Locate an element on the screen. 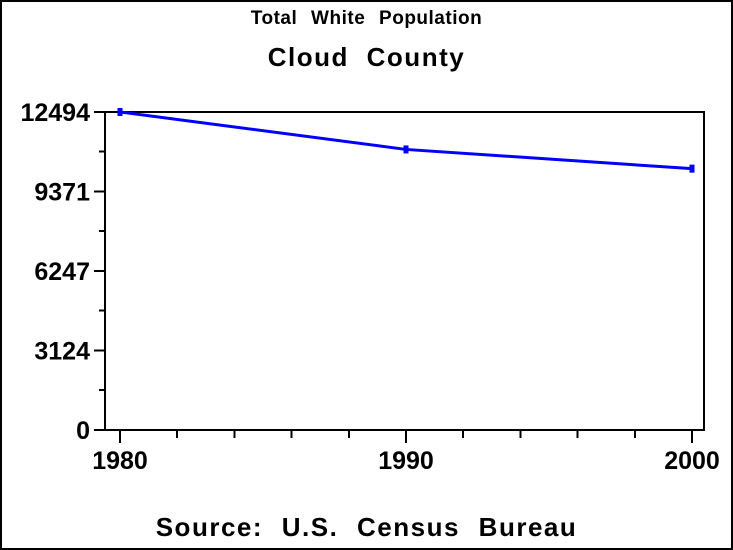 Image resolution: width=733 pixels, height=550 pixels. y-axis-tick-label: 9371 is located at coordinates (62, 192).